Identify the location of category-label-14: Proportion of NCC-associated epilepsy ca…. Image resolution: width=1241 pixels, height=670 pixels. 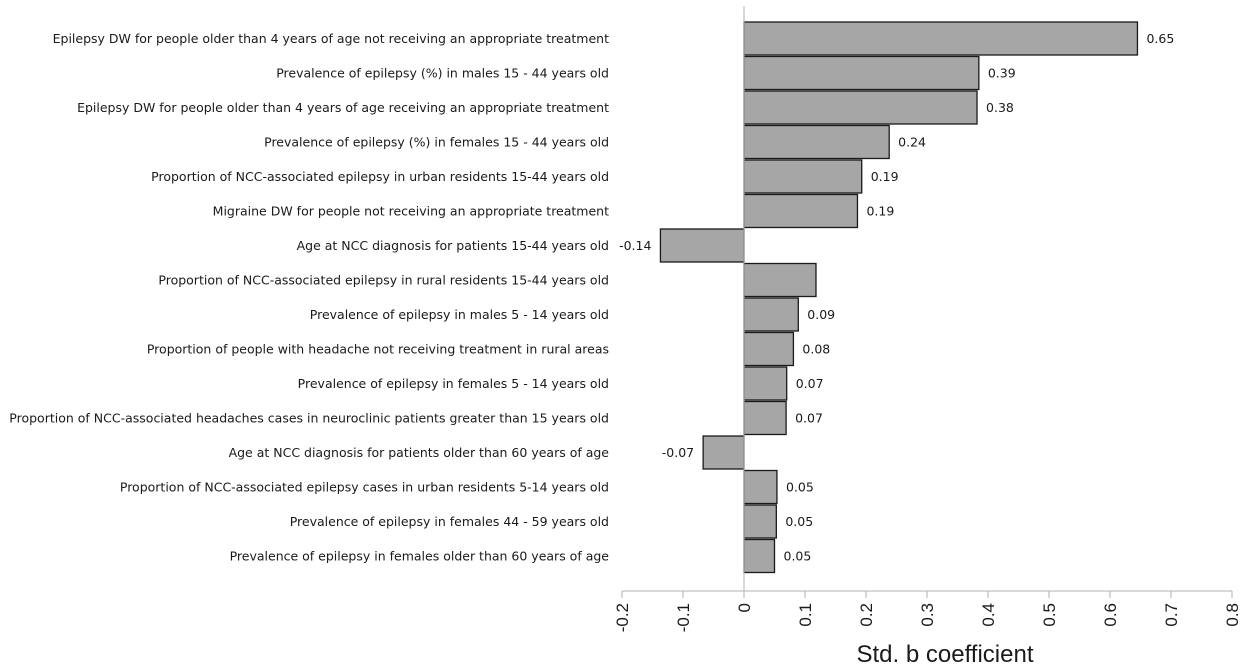
(364, 487).